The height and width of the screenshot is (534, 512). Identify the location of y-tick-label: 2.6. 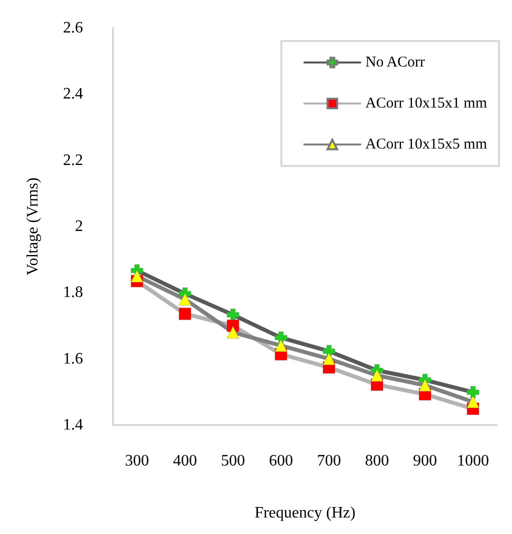
(73, 28).